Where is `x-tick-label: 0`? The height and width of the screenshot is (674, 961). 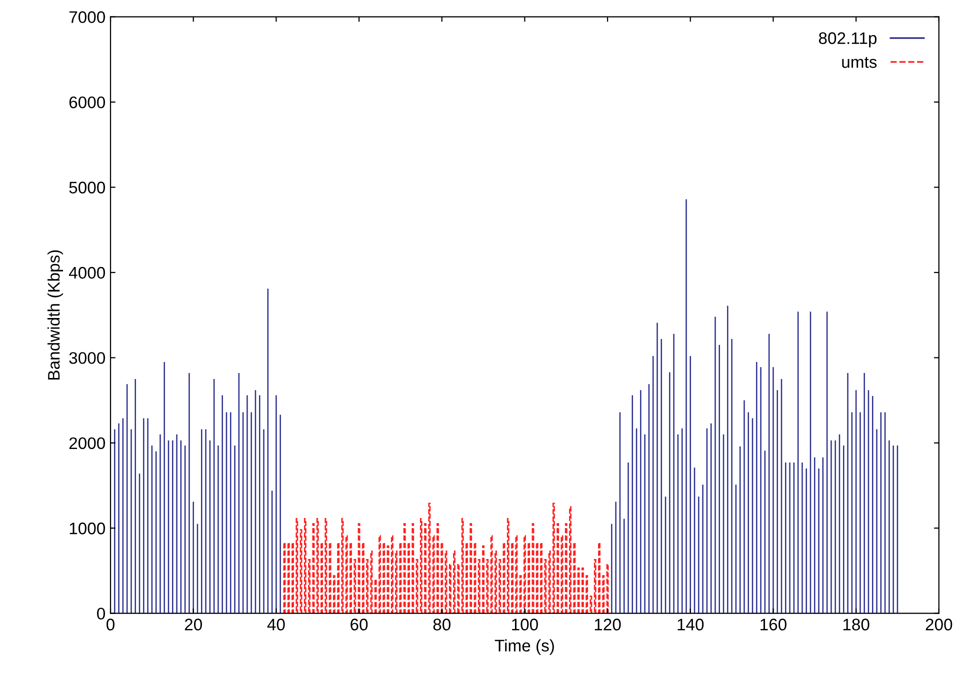 x-tick-label: 0 is located at coordinates (110, 624).